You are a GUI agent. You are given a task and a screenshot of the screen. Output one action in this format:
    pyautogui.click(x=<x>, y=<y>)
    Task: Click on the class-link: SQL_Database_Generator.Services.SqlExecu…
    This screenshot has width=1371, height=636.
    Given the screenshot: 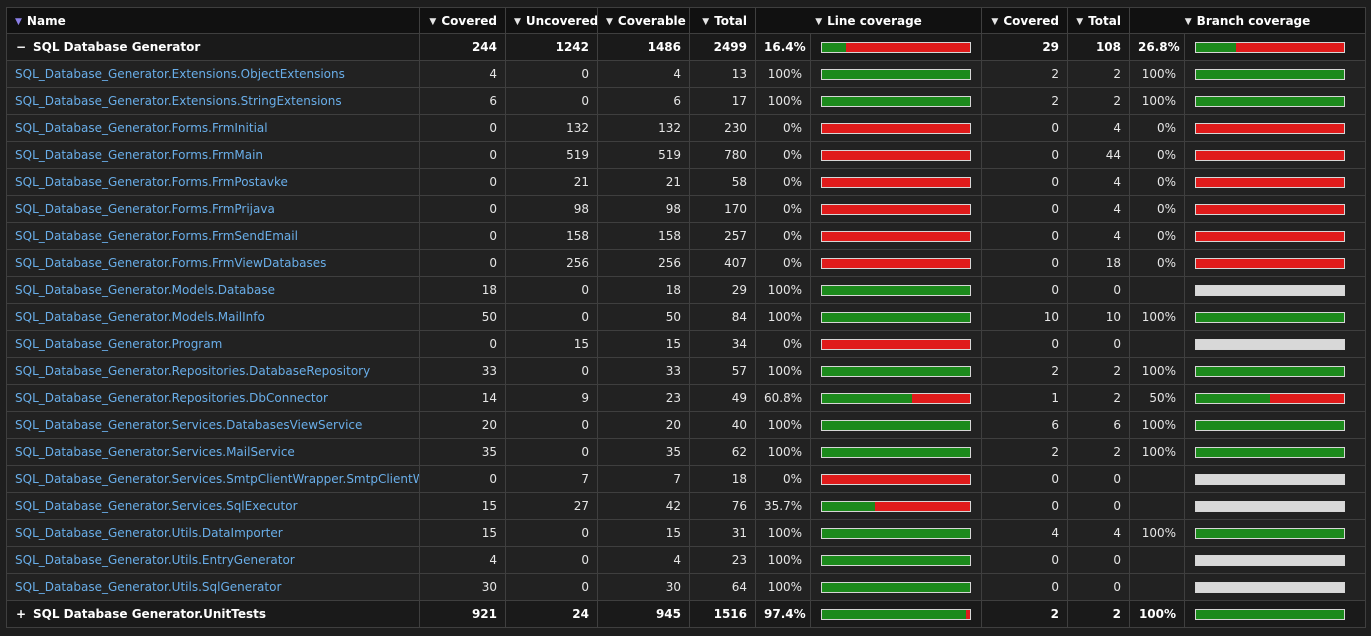 What is the action you would take?
    pyautogui.click(x=156, y=506)
    